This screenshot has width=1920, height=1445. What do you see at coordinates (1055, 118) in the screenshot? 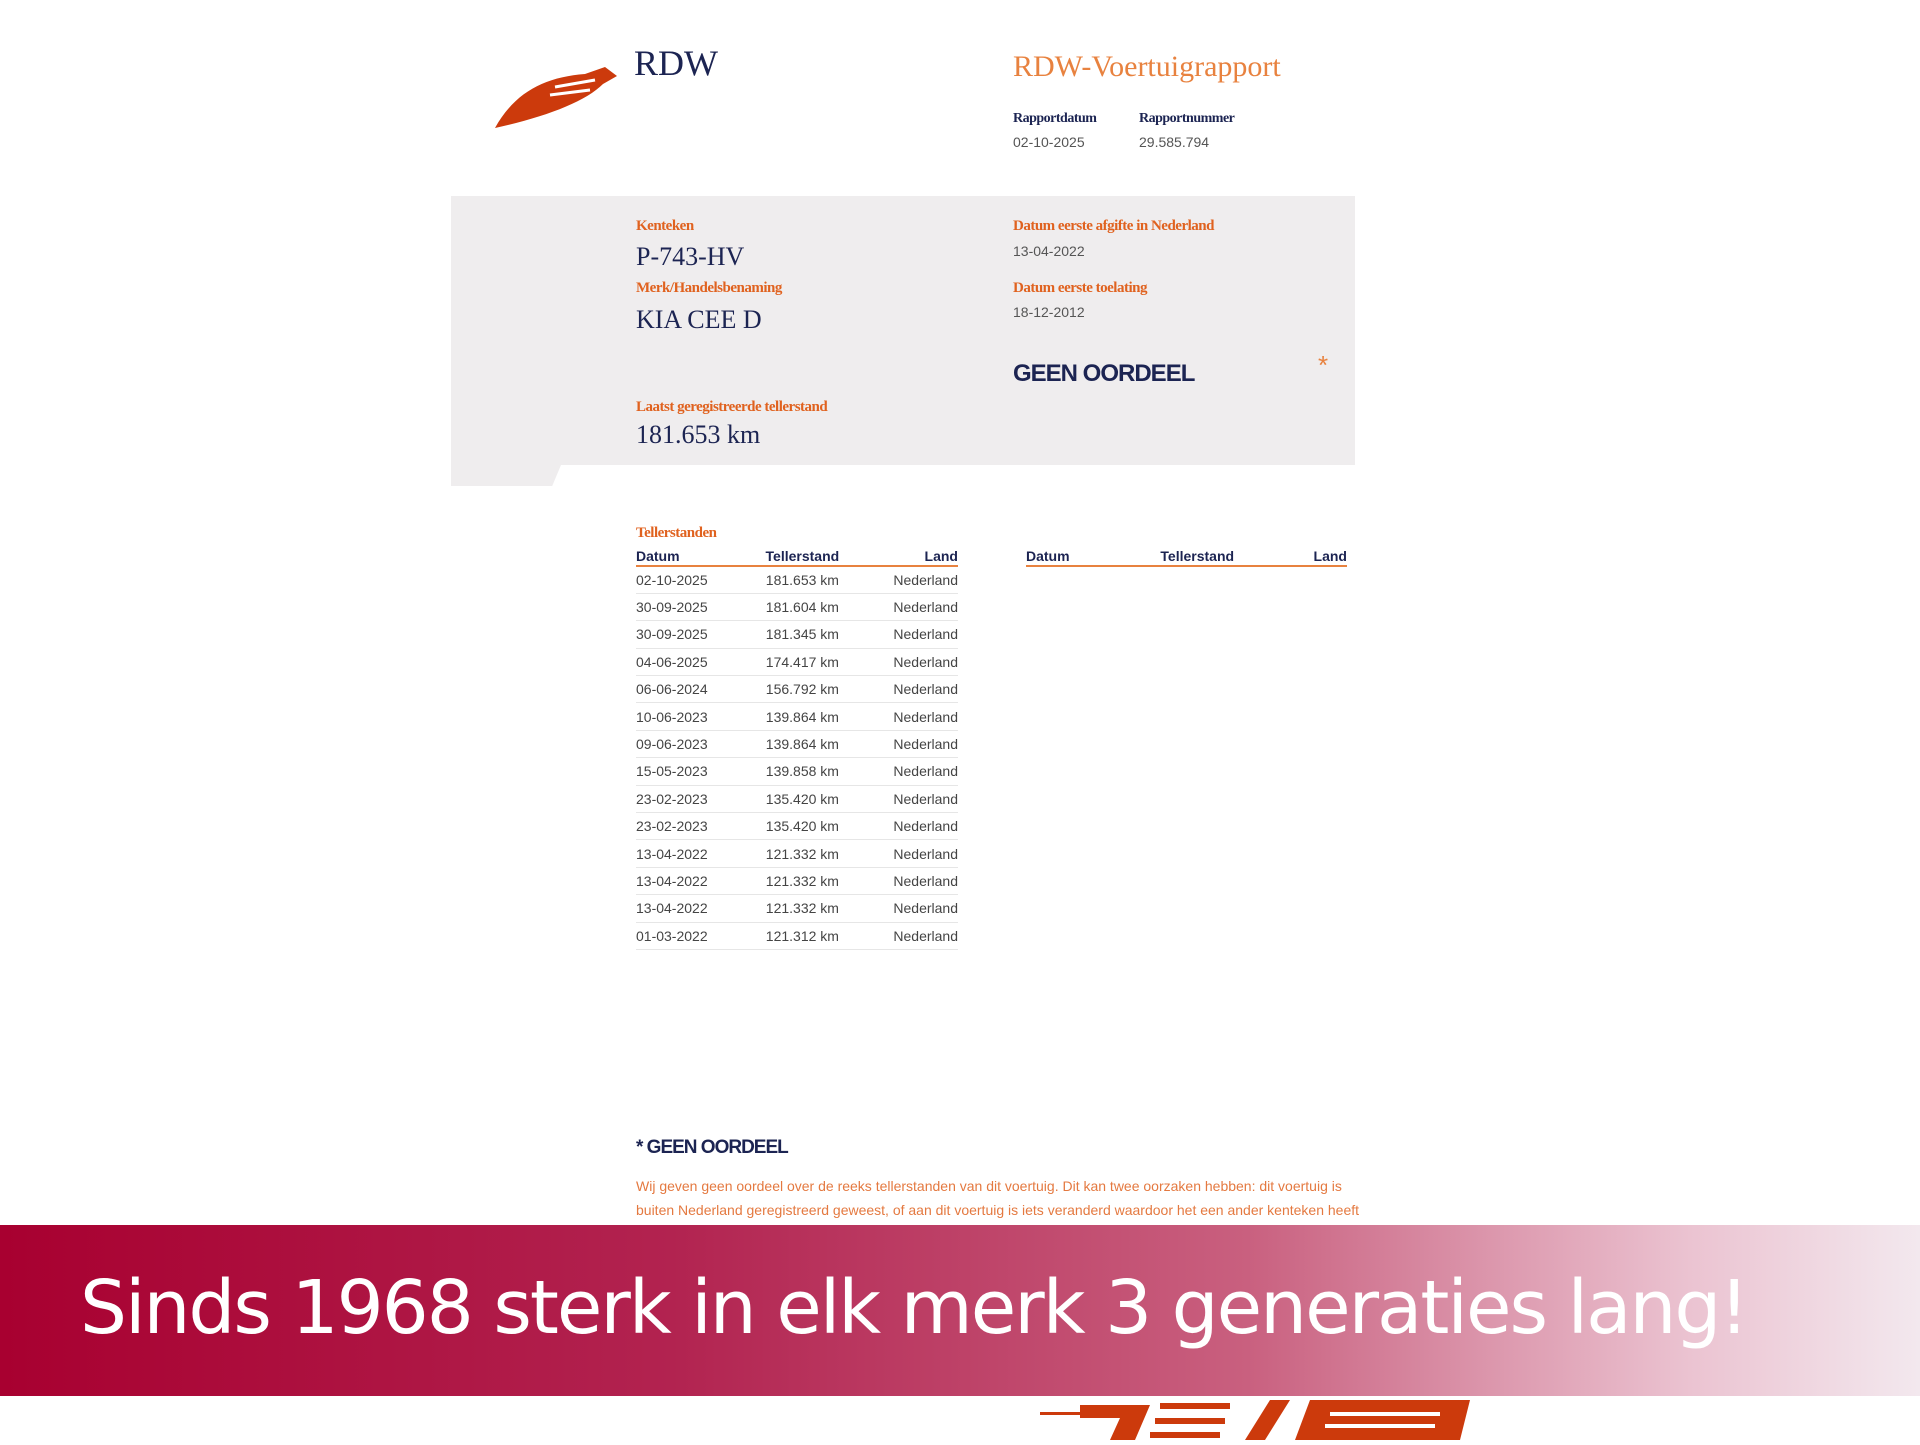
I see `report-date-label: Rapportdatum` at bounding box center [1055, 118].